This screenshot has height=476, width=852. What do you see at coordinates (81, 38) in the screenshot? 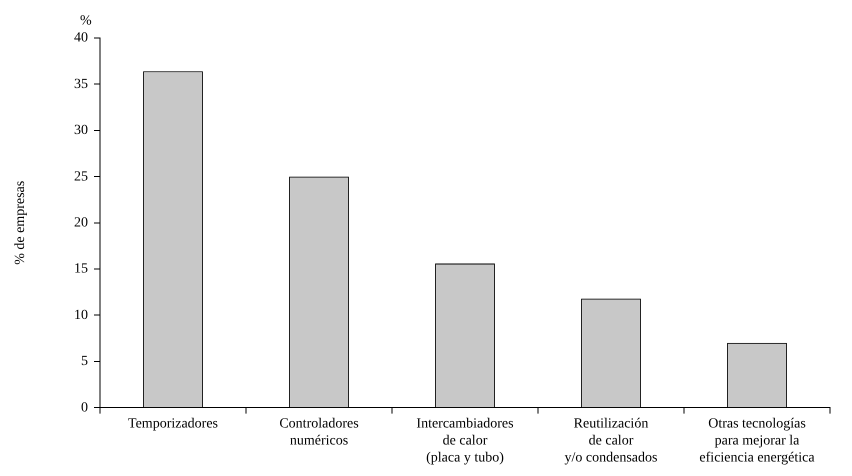
I see `y-tick-label: 40` at bounding box center [81, 38].